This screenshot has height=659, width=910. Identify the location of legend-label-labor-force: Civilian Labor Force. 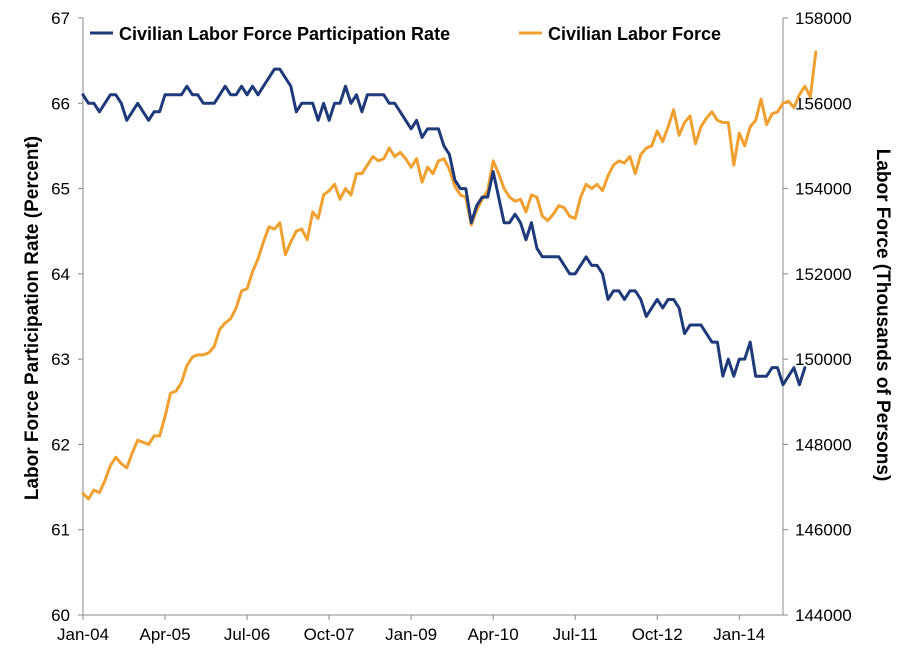
(634, 34).